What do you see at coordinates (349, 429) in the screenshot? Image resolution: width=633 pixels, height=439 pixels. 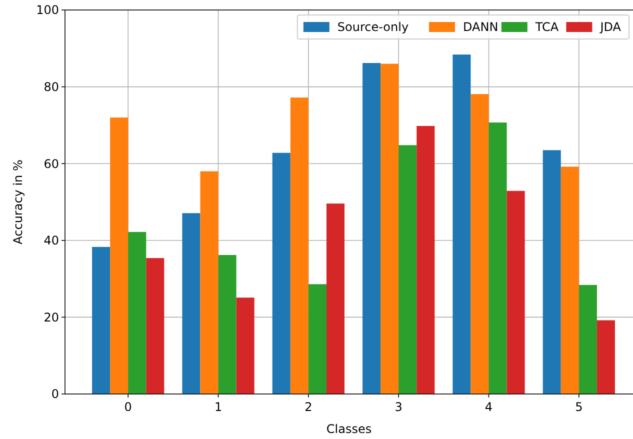 I see `x-axis-title: Classes` at bounding box center [349, 429].